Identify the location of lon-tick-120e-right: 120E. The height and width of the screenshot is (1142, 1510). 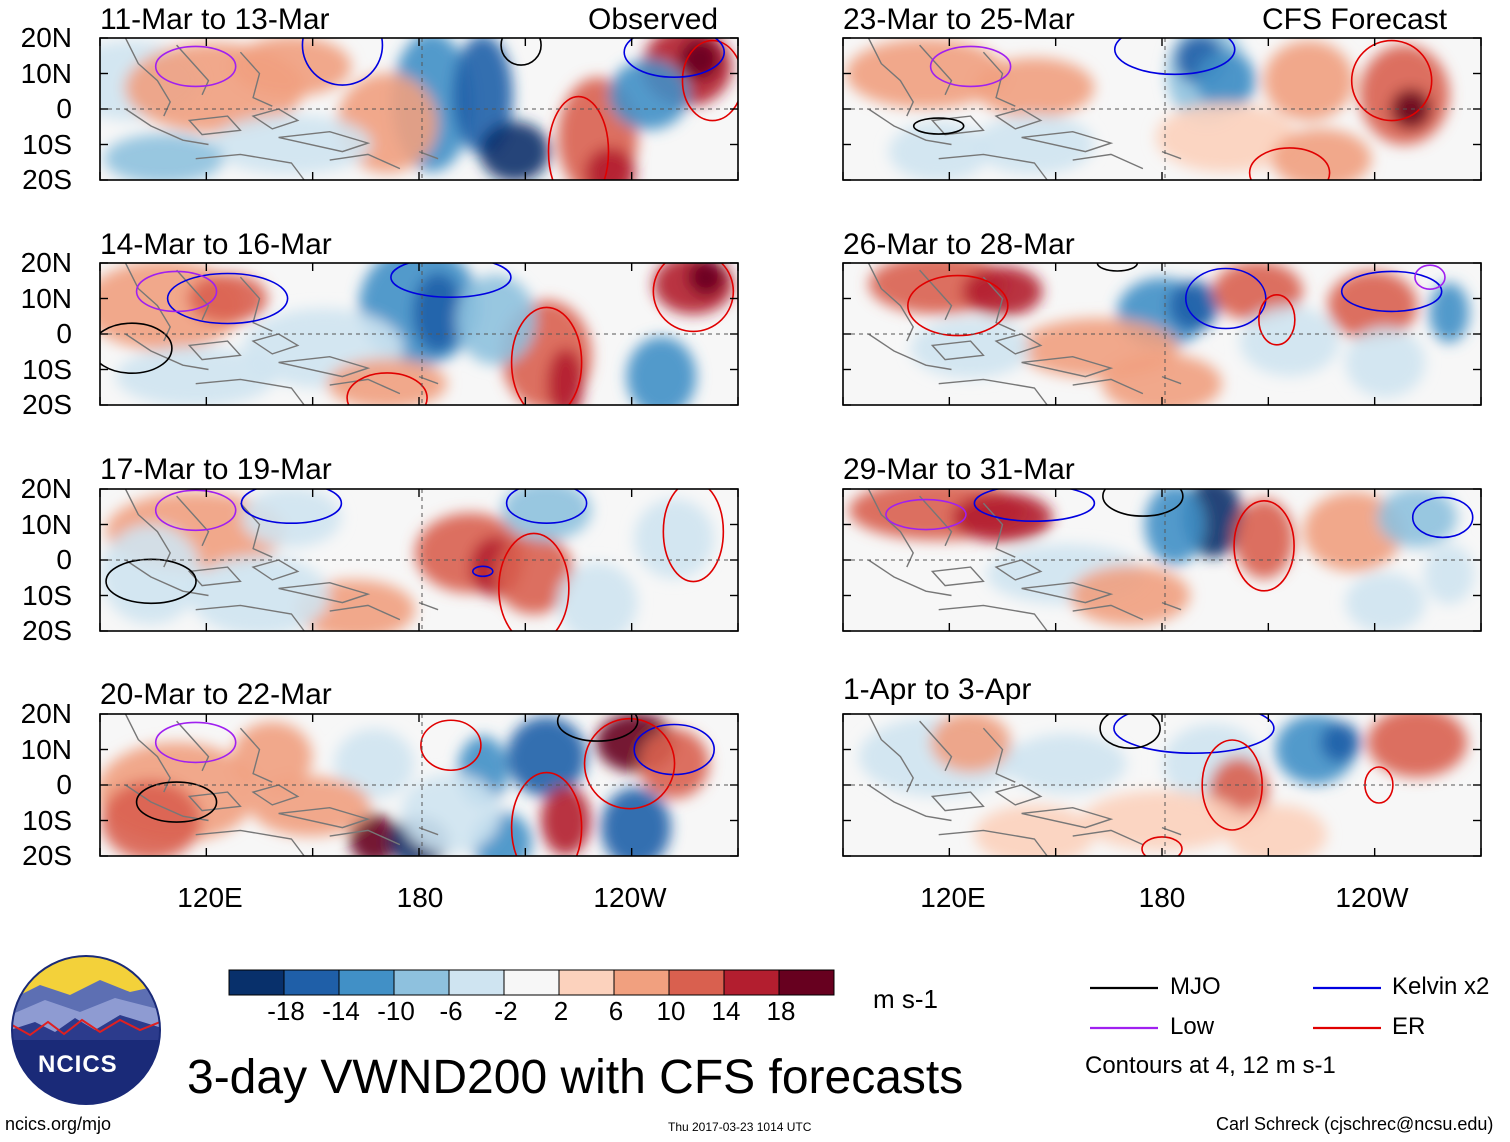
(953, 897).